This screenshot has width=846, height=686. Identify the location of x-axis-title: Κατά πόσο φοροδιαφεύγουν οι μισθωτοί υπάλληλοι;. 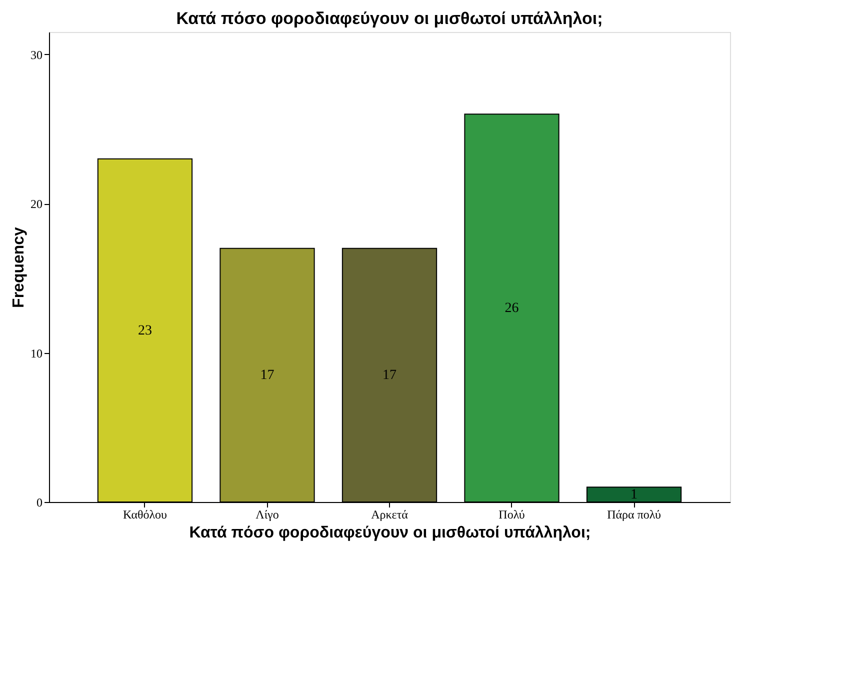
(390, 533).